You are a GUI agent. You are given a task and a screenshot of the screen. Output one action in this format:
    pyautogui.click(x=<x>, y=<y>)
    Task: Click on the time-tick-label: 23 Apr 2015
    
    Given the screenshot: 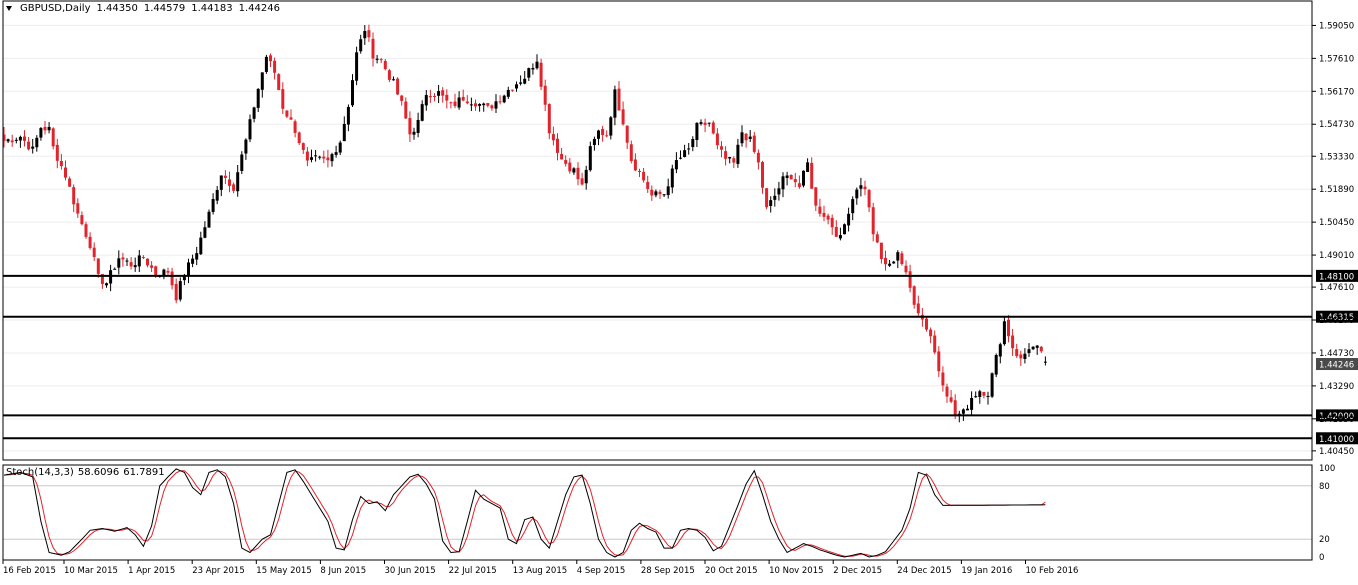 What is the action you would take?
    pyautogui.click(x=218, y=571)
    